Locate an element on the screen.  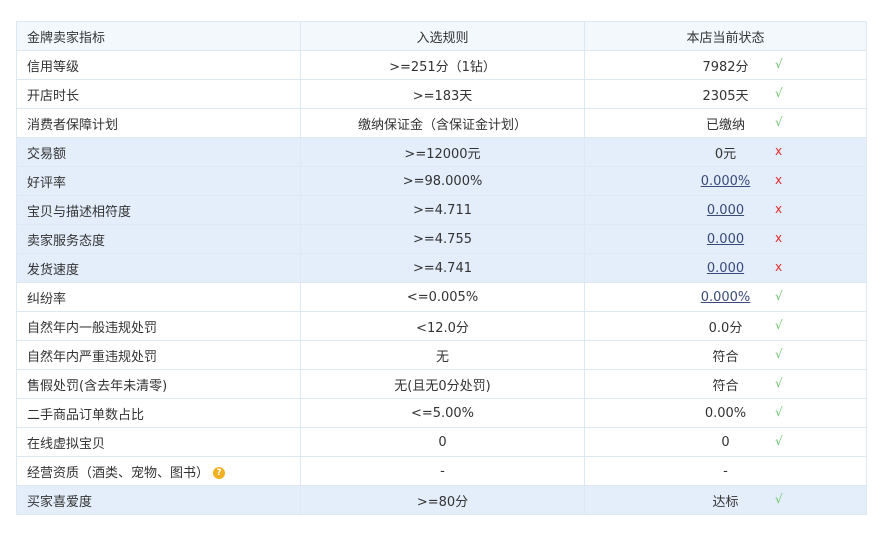
status-cell: 0元 x is located at coordinates (725, 152).